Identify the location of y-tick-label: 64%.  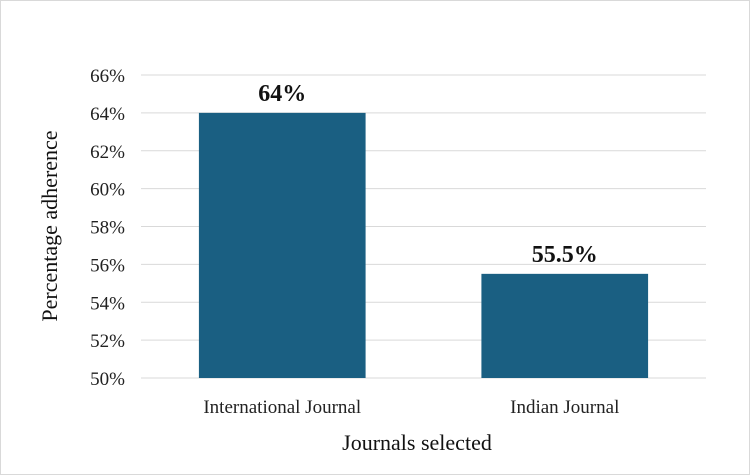
(107, 114).